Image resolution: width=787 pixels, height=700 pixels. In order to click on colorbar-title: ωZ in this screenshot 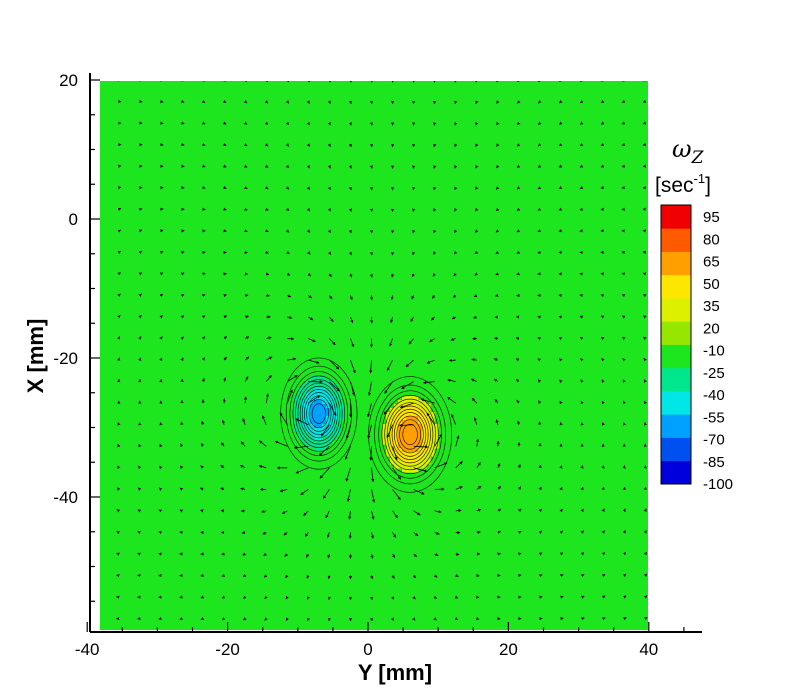, I will do `click(688, 151)`.